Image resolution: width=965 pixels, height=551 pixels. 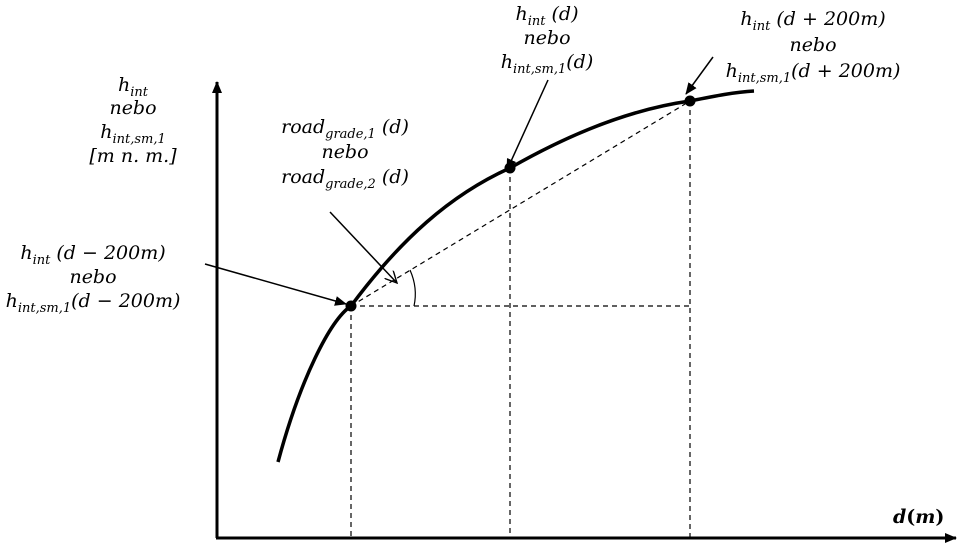 I want to click on svg-text: hint,sm,1(d − 200m), so click(x=93, y=303).